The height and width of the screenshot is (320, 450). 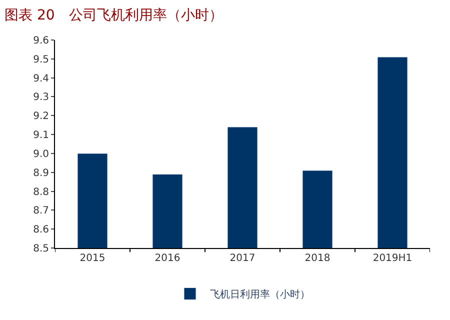 I want to click on x-tick-label: 2015, so click(x=93, y=258).